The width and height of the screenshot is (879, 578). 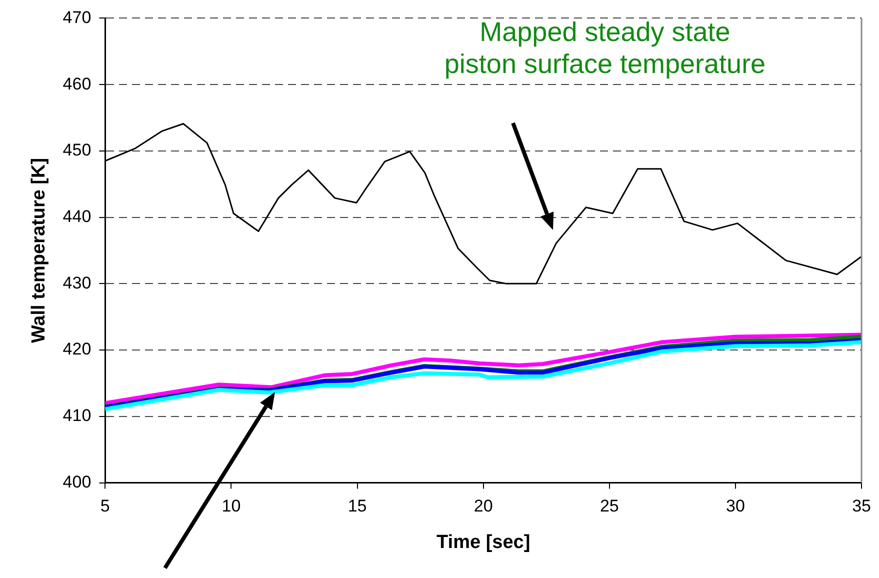 I want to click on annotation: Mapped steady state piston surface temperature, so click(x=605, y=48).